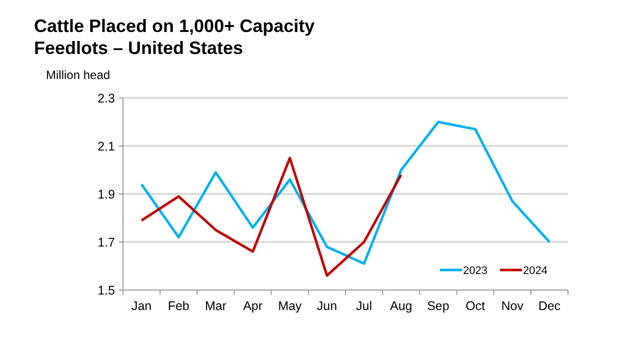 The height and width of the screenshot is (345, 624). What do you see at coordinates (107, 194) in the screenshot?
I see `y-tick-label: 1.9` at bounding box center [107, 194].